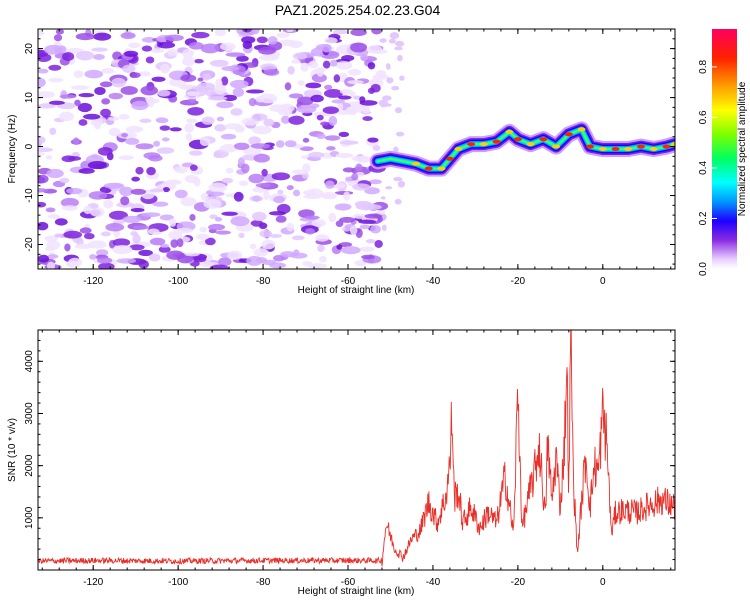 Image resolution: width=750 pixels, height=600 pixels. Describe the element at coordinates (742, 148) in the screenshot. I see `colorbar-label: Normalized spectral amplitude` at that location.